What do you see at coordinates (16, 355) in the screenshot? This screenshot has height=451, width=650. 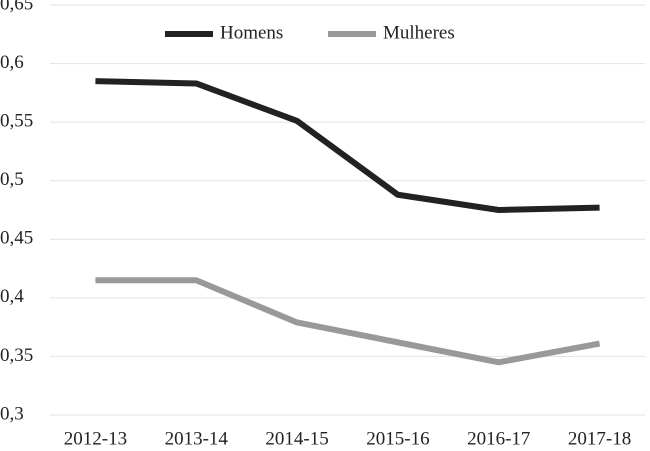 I see `y-tick-label: 0,35` at bounding box center [16, 355].